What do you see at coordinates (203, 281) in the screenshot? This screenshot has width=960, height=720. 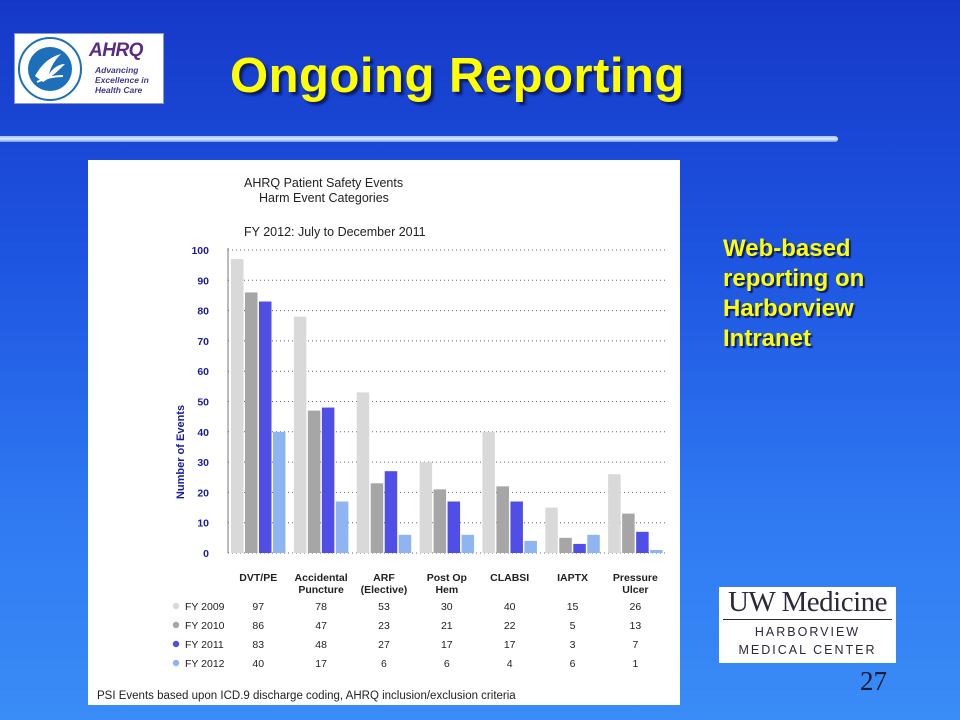 I see `y-tick-label: 90` at bounding box center [203, 281].